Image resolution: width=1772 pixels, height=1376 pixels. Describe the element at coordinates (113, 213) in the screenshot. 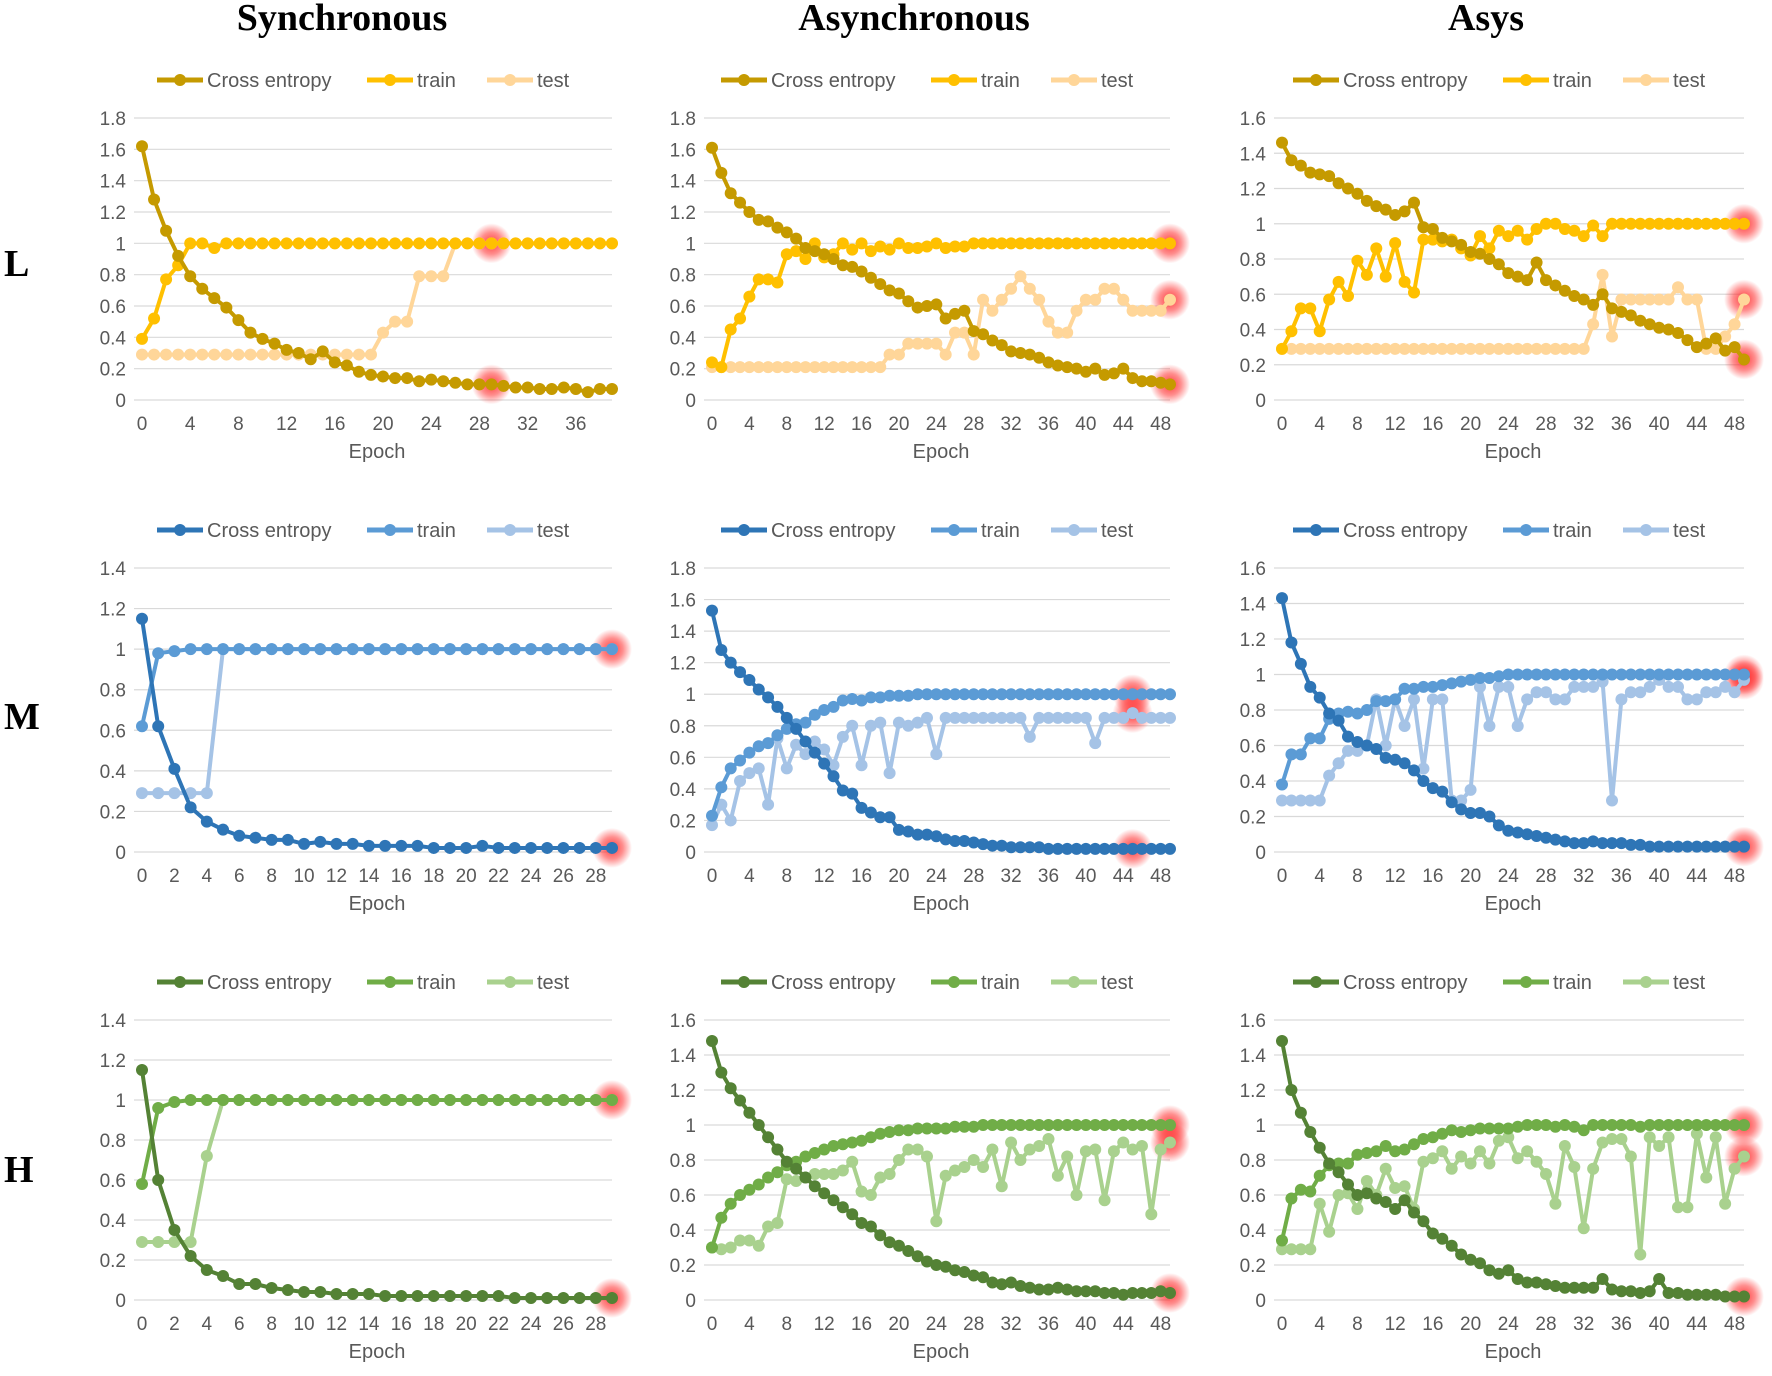

I see `y-tick-label: 1.2` at that location.